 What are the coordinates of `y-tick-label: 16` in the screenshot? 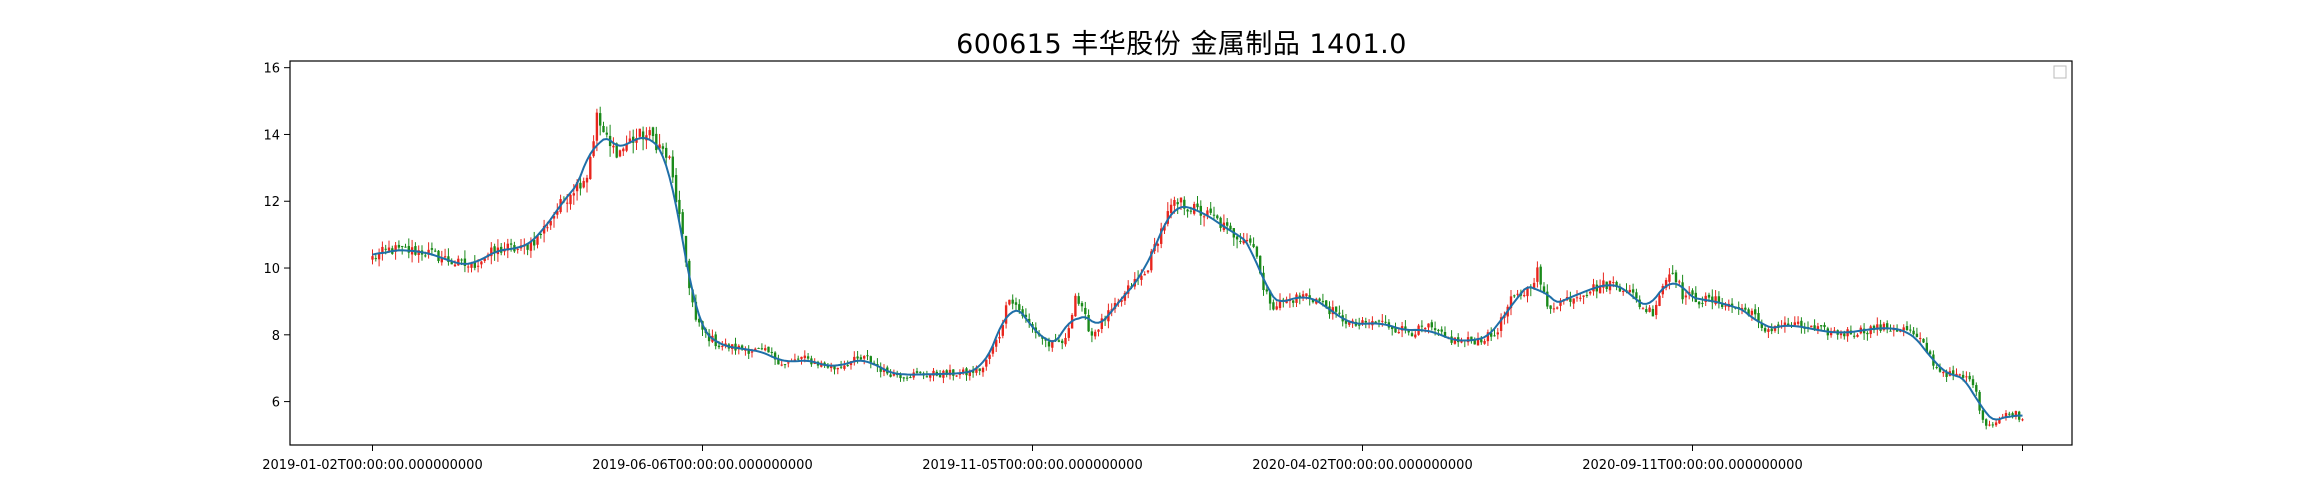 It's located at (271, 69).